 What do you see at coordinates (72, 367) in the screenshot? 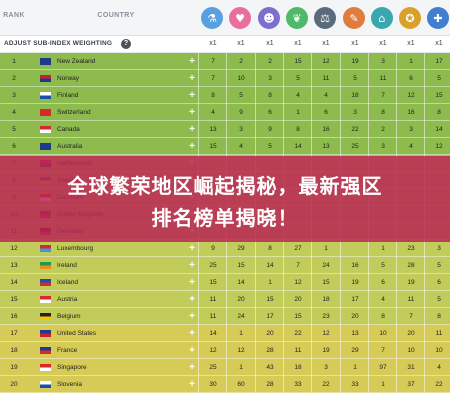
I see `country-name: Singapore` at bounding box center [72, 367].